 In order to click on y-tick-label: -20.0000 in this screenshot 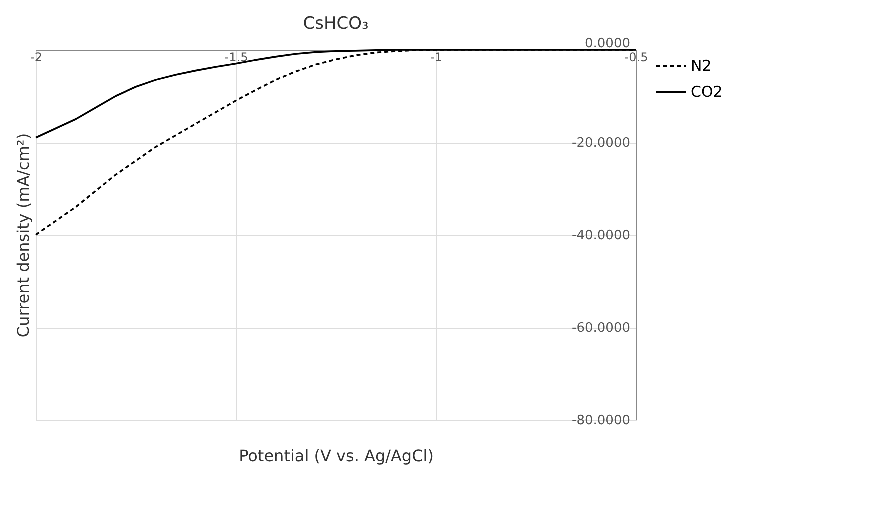, I will do `click(601, 143)`.